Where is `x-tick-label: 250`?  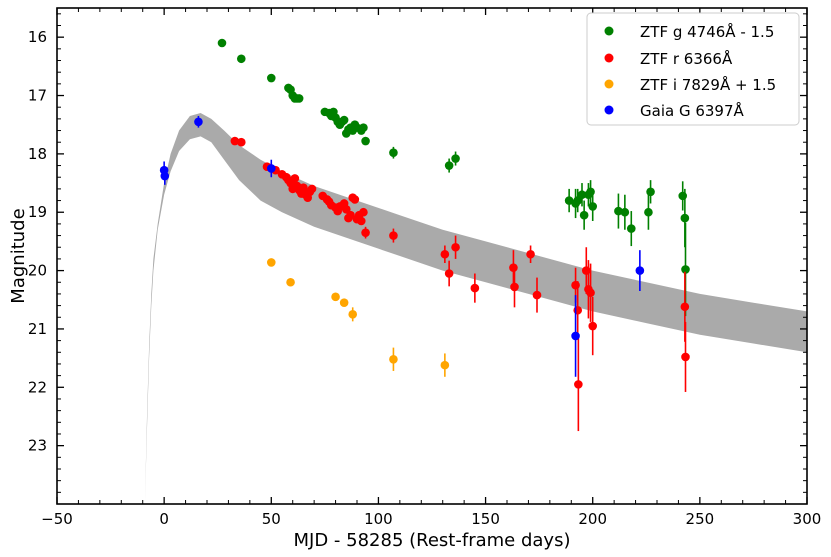 x-tick-label: 250 is located at coordinates (700, 519).